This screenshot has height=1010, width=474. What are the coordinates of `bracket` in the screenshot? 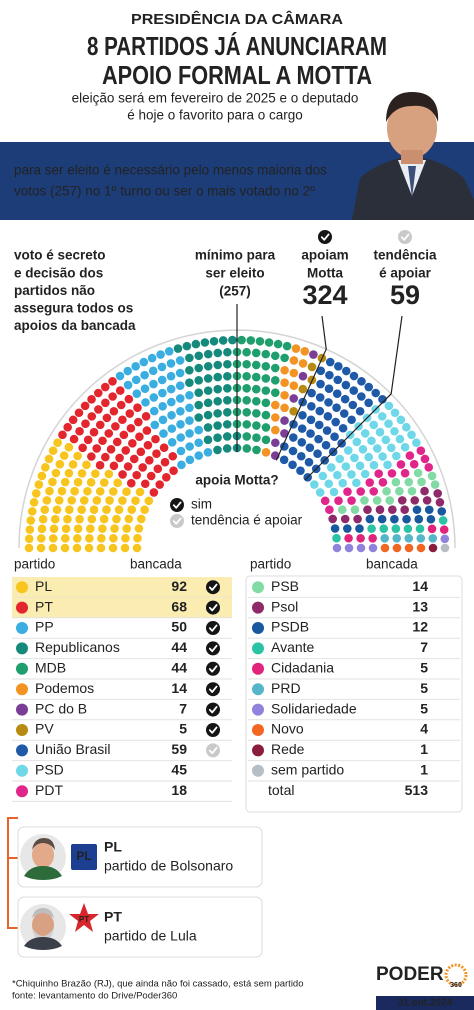 It's located at (12, 873).